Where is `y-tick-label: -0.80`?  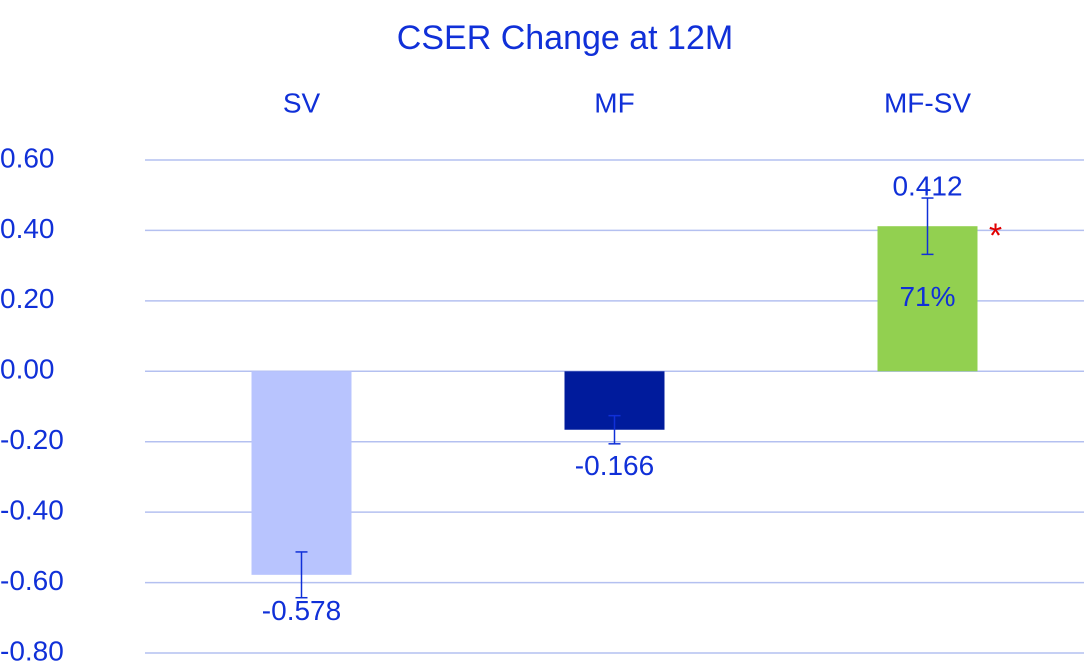
y-tick-label: -0.80 is located at coordinates (32, 650).